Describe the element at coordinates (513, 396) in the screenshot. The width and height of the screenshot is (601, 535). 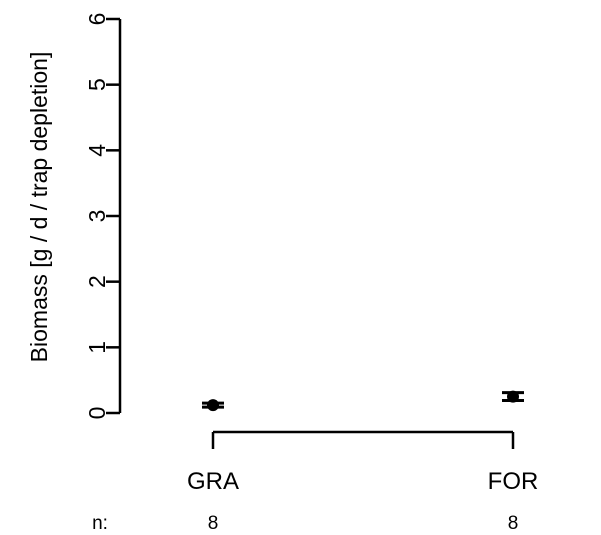
I see `data-point-for` at that location.